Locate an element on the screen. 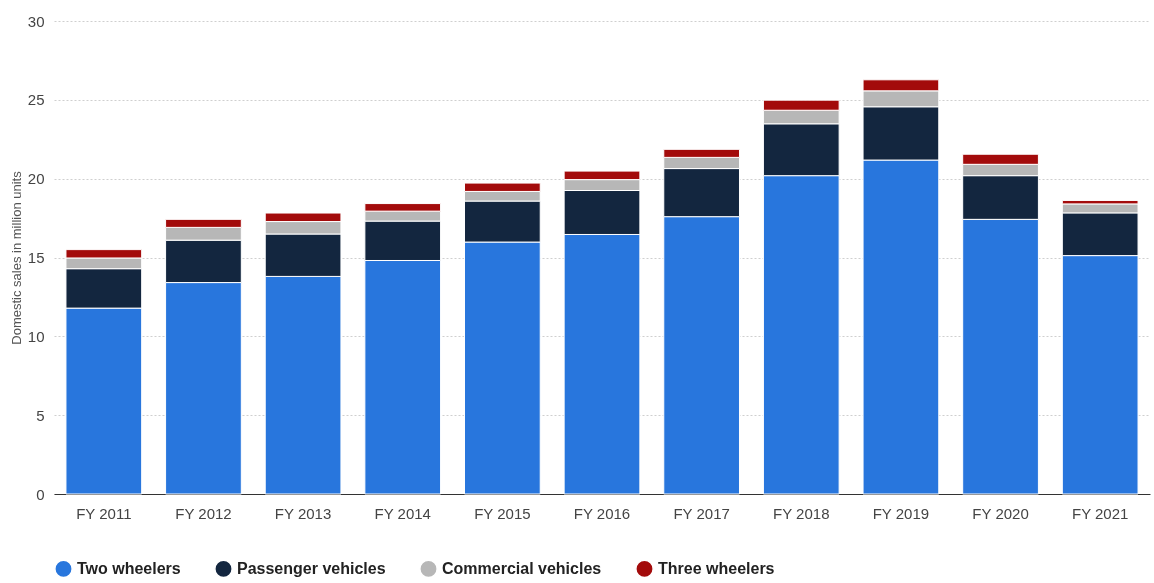 The image size is (1154, 583). x-tick-label: FY 2019 is located at coordinates (901, 513).